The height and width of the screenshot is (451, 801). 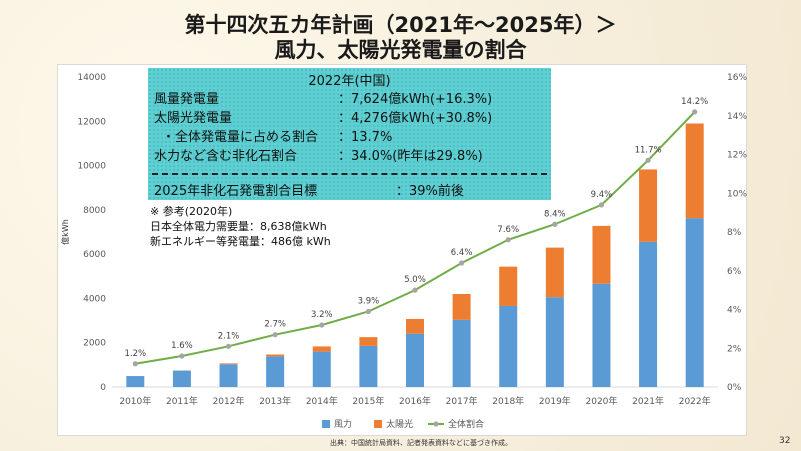 What do you see at coordinates (187, 99) in the screenshot?
I see `info-row-label-wind: 風量発電量` at bounding box center [187, 99].